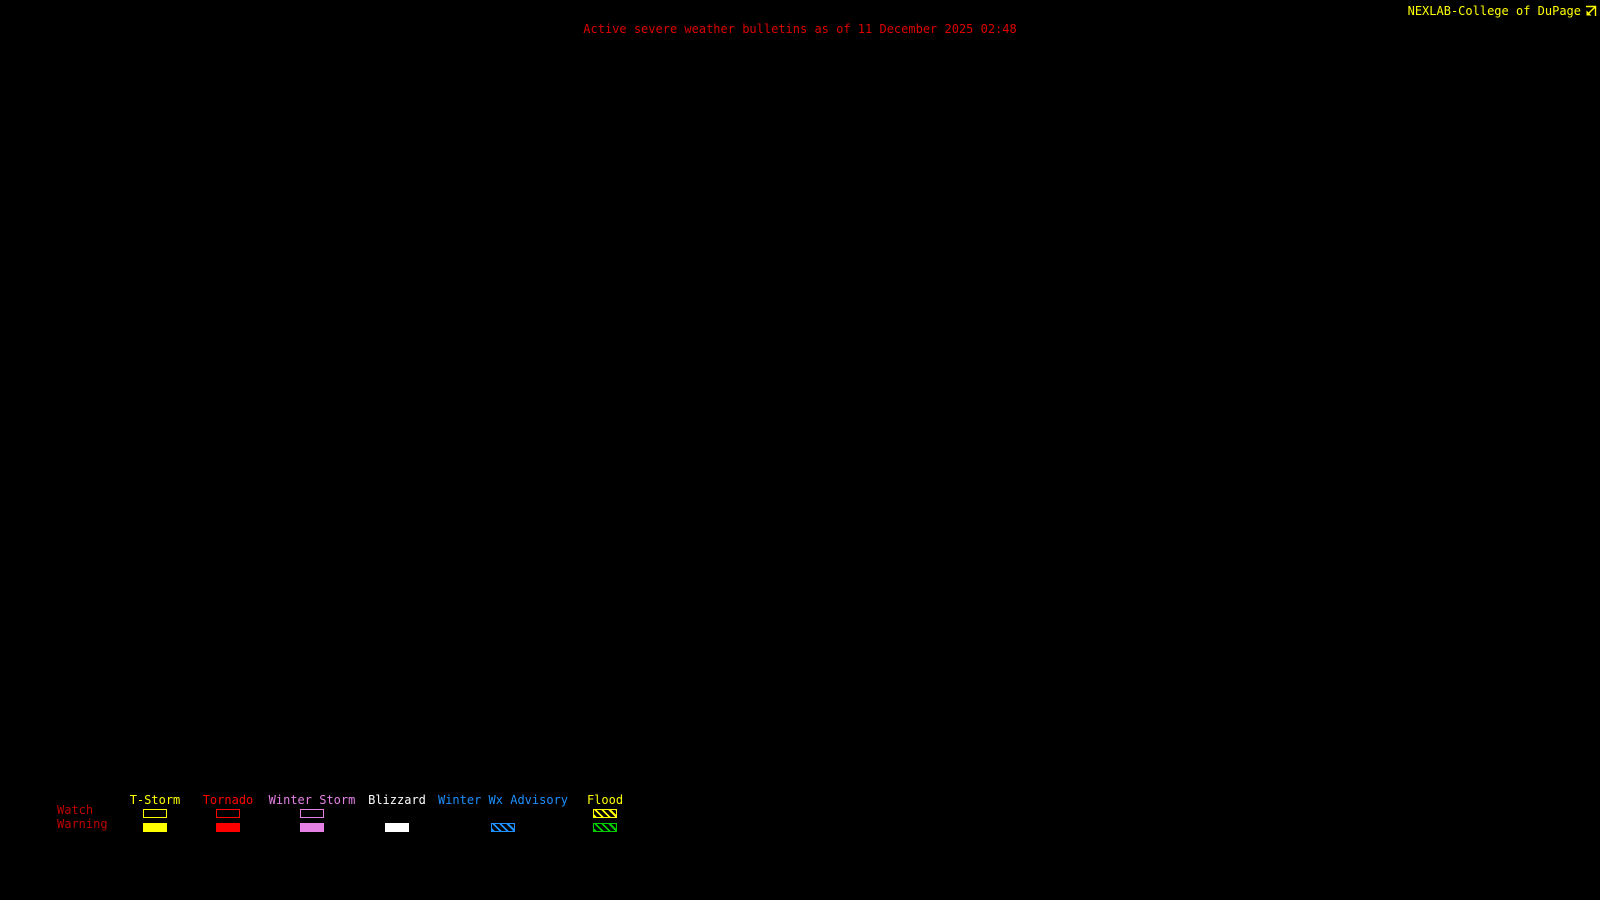  I want to click on blizzard-warning-swatch, so click(397, 827).